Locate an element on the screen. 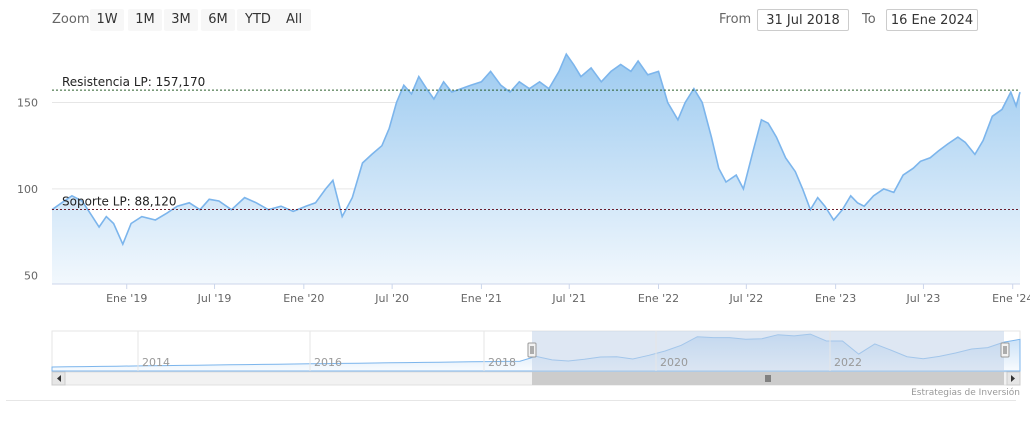  zoom-1w-button: 1W is located at coordinates (107, 20).